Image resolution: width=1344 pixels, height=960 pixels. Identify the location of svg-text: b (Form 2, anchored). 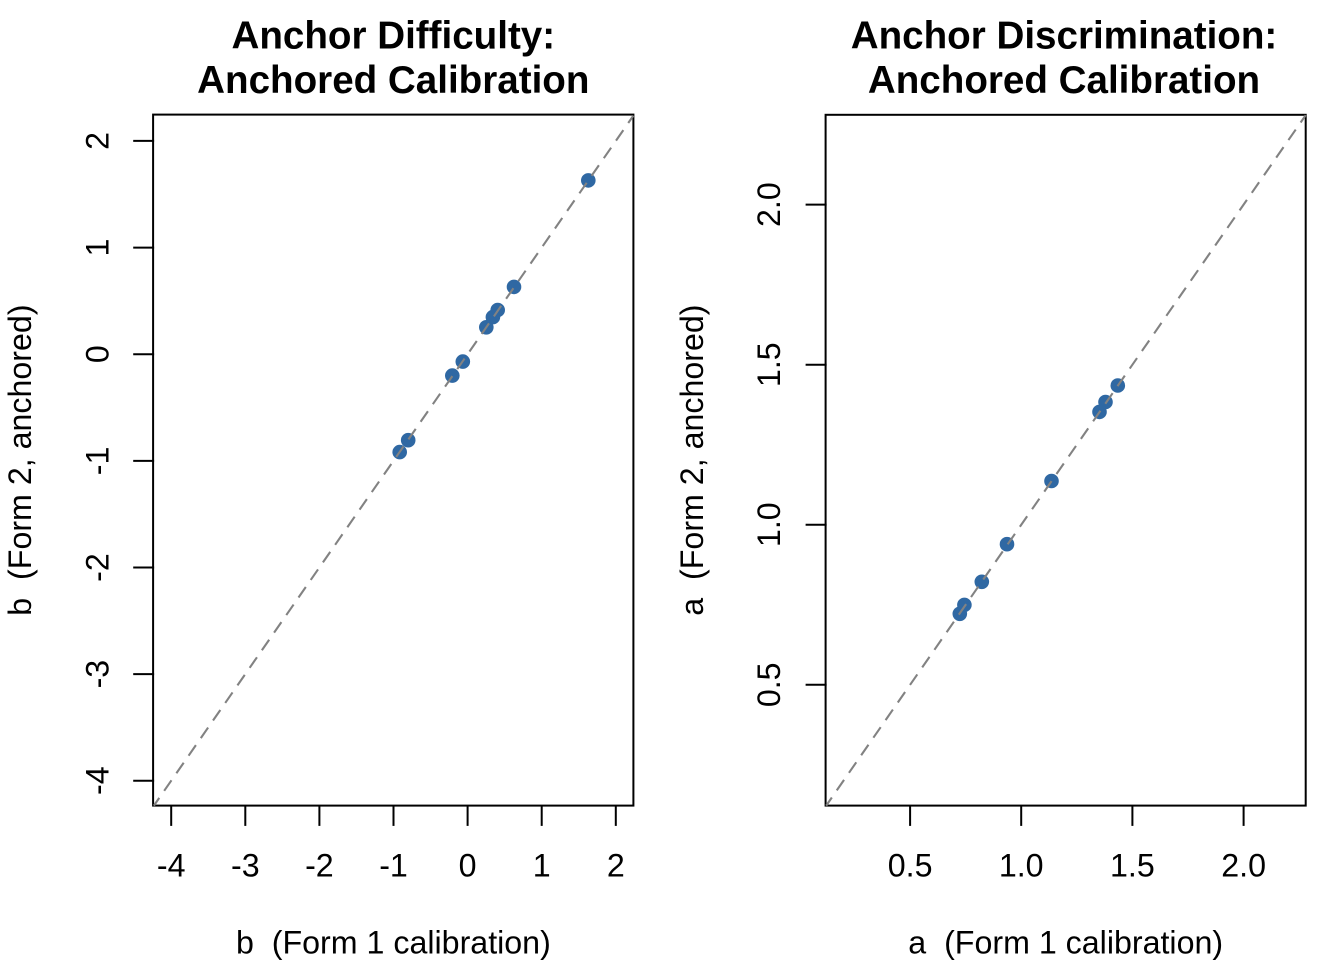
(20, 459).